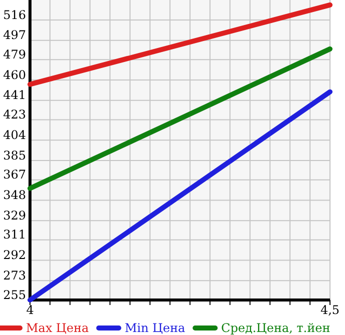  Describe the element at coordinates (14, 35) in the screenshot. I see `y-tick-label: 497` at that location.